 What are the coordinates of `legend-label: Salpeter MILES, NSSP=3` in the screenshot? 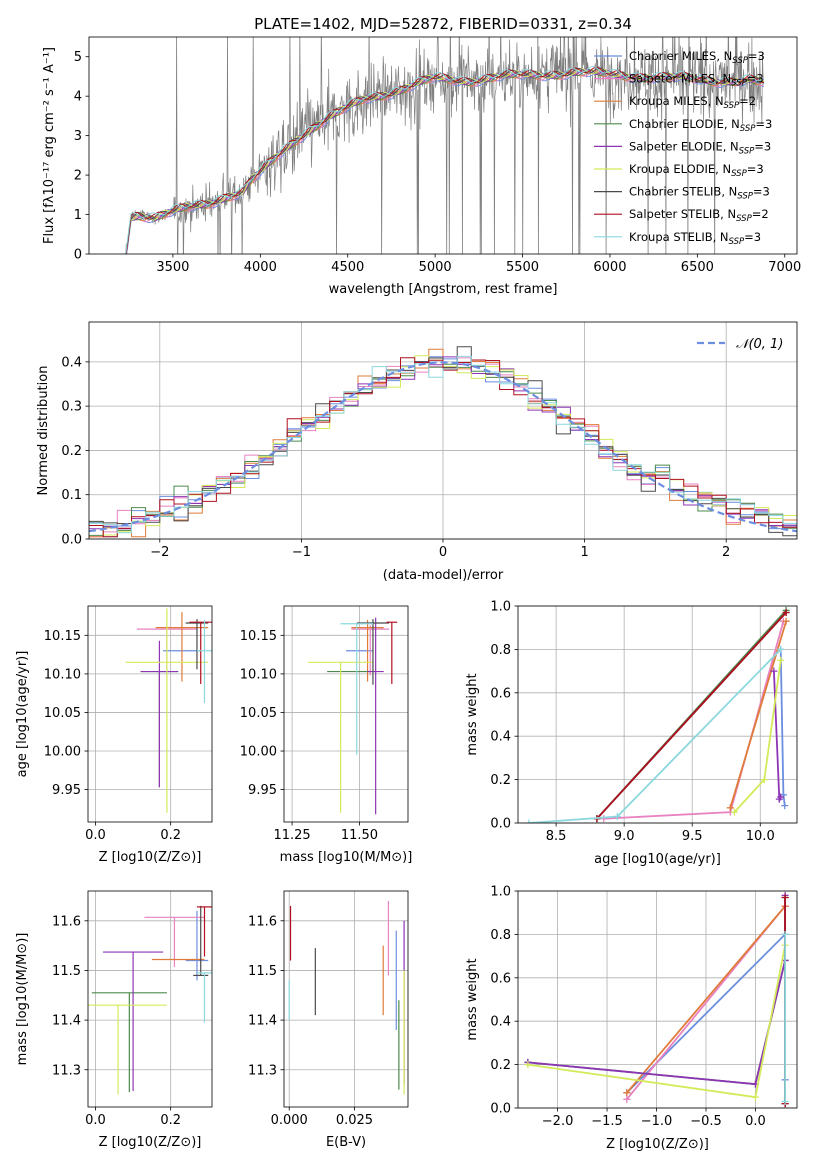 It's located at (696, 80).